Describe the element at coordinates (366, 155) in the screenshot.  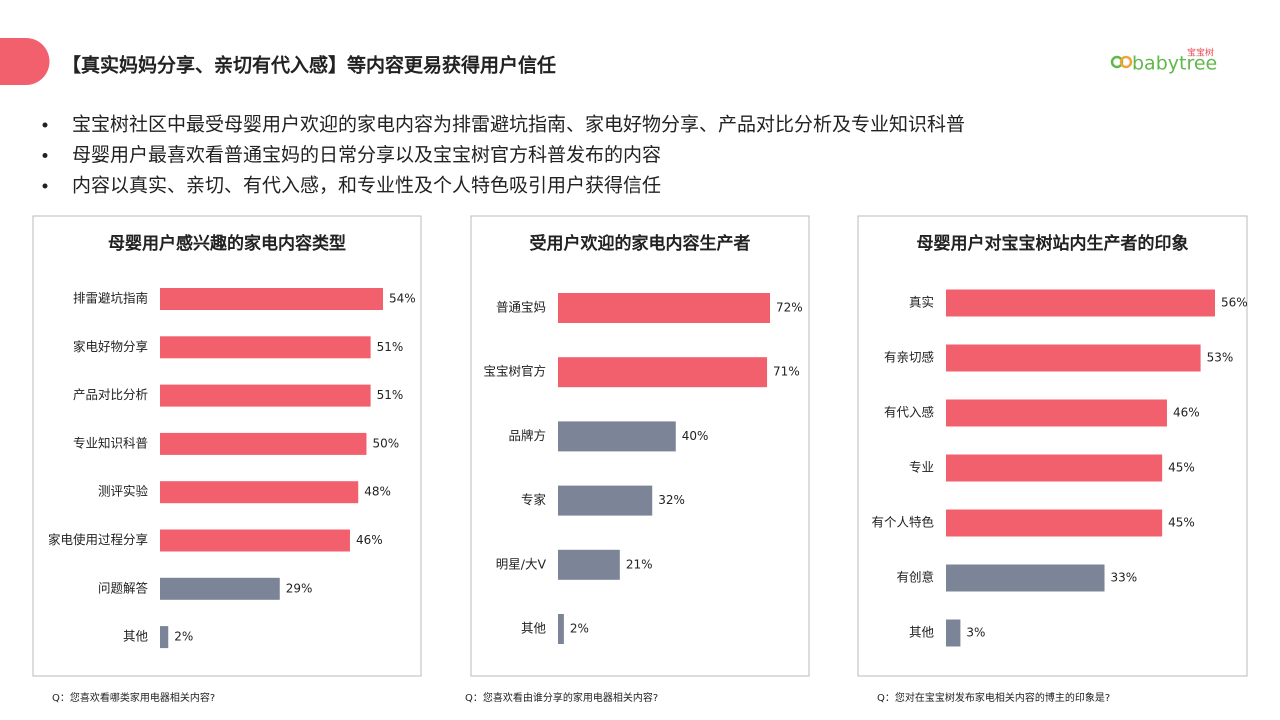
I see `bullet-text: 母婴用户最喜欢看普通宝妈的日常分享以及宝宝树官方科普发布的内容` at that location.